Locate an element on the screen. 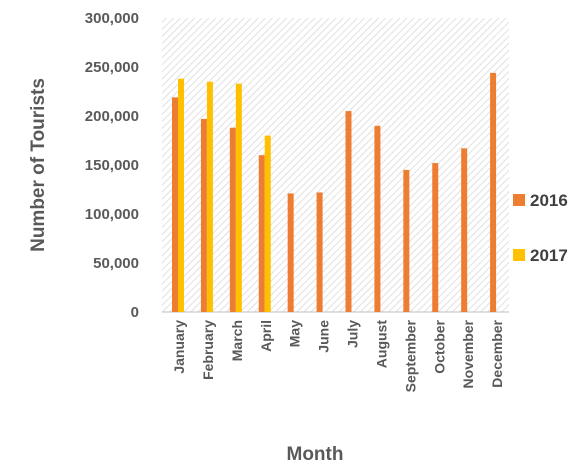 The image size is (587, 473). legend-label-2017: 2017 is located at coordinates (549, 255).